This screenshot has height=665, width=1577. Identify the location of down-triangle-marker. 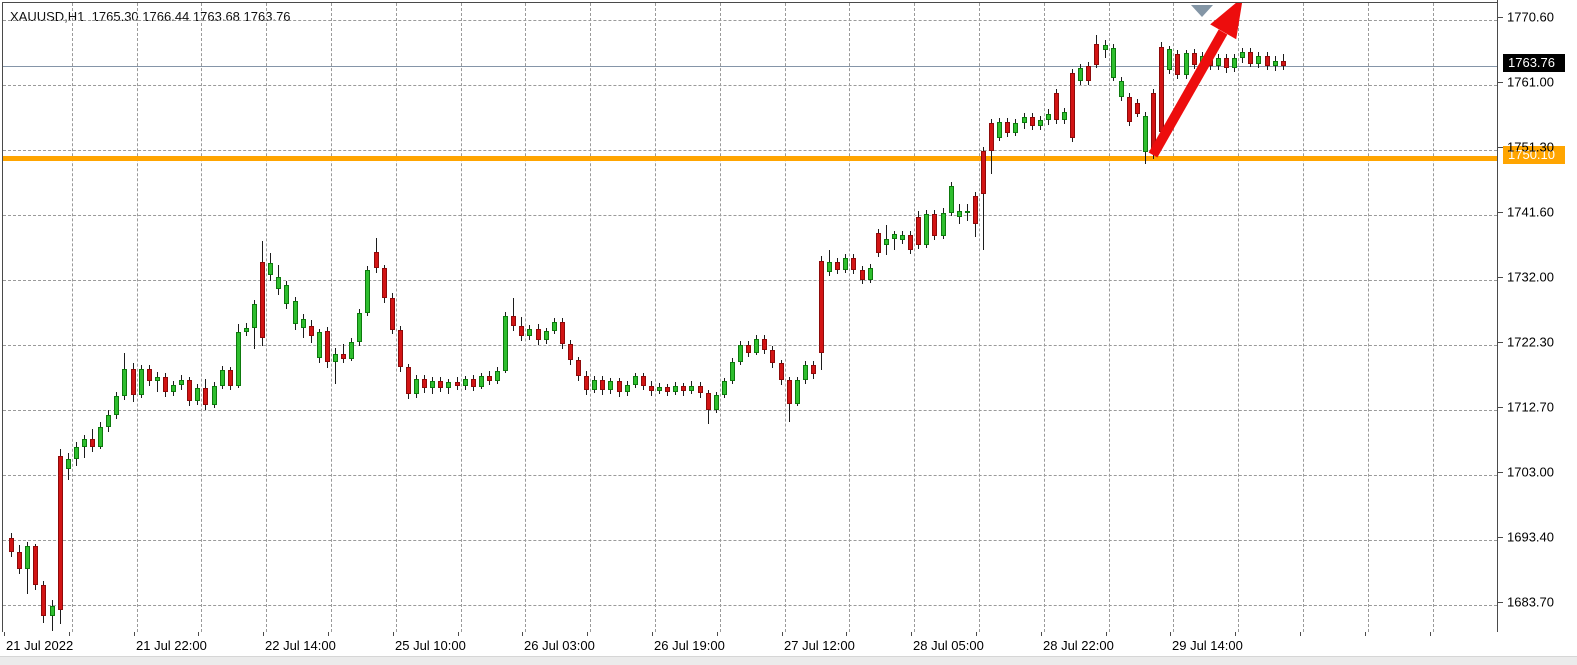
(1202, 11).